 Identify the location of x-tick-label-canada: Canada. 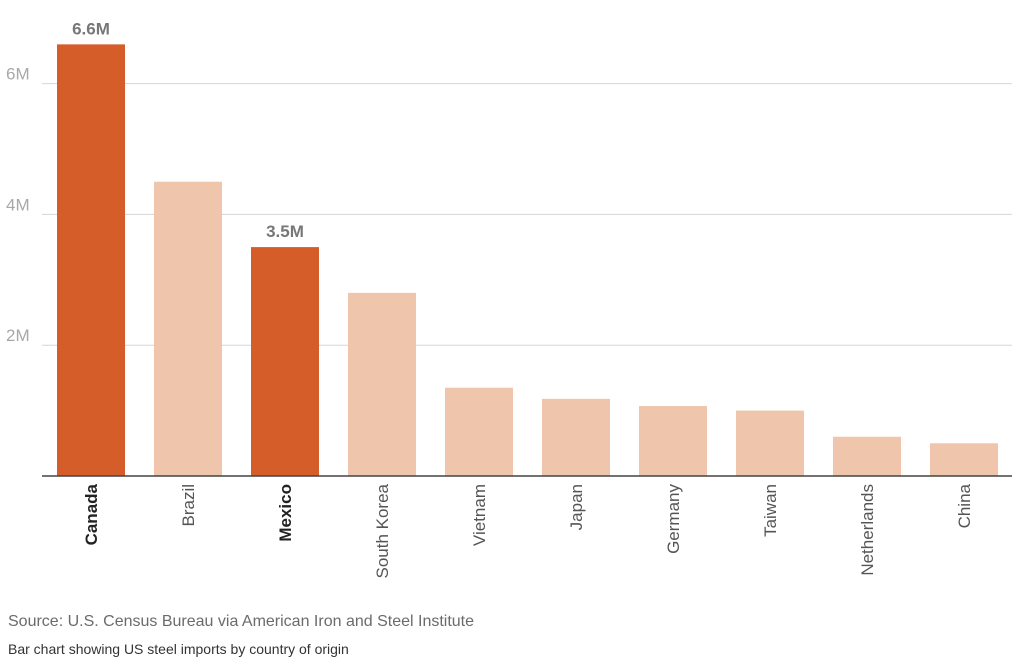
(91, 514).